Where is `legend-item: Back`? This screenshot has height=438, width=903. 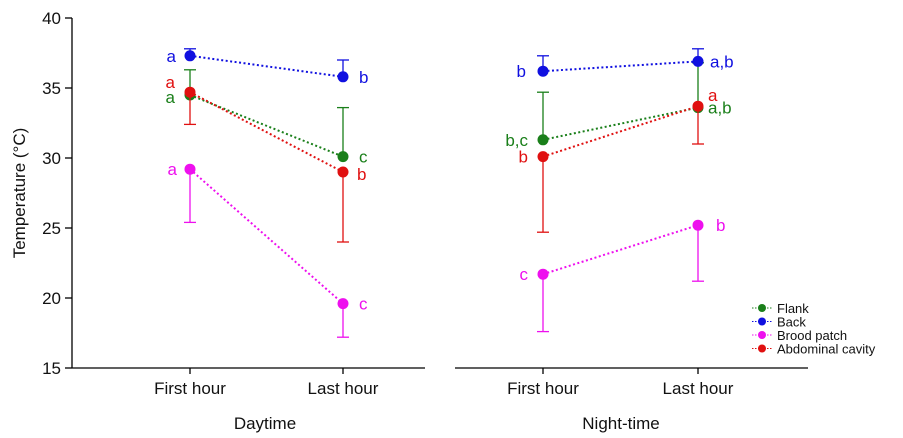 legend-item: Back is located at coordinates (779, 322).